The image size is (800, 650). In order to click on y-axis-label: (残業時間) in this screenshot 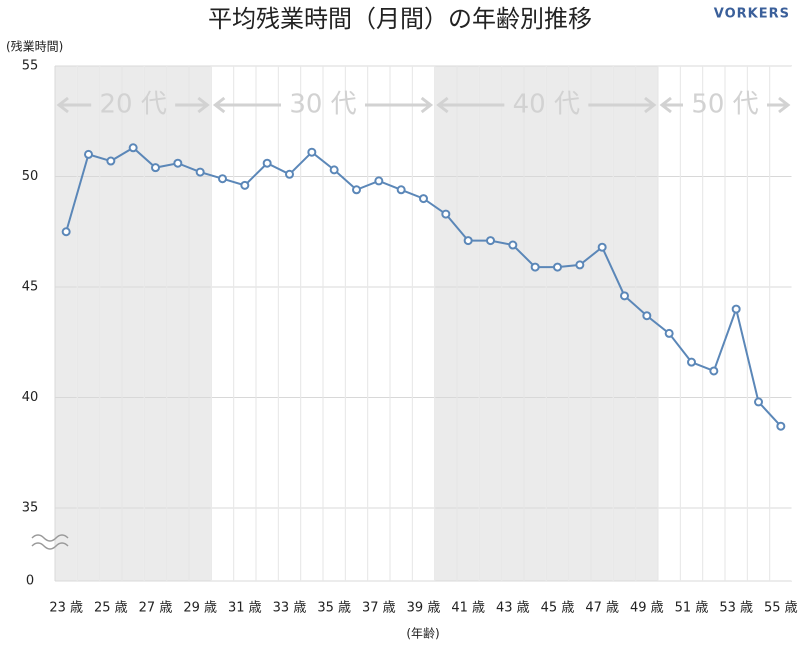, I will do `click(34, 47)`.